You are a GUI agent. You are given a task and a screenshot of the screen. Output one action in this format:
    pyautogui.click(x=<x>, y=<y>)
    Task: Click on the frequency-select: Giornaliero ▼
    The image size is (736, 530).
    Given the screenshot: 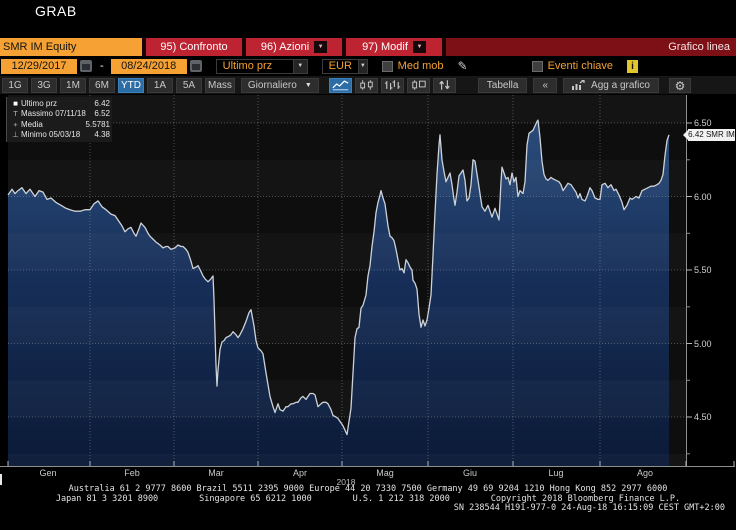 What is the action you would take?
    pyautogui.click(x=279, y=85)
    